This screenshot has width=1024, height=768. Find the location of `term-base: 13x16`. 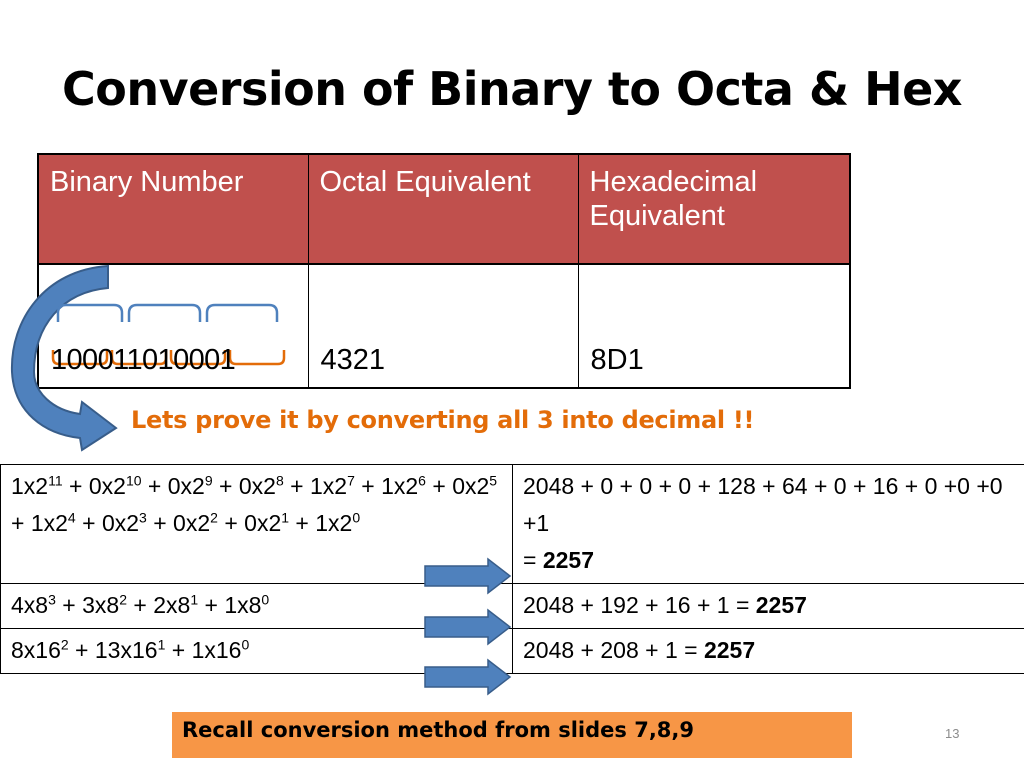

term-base: 13x16 is located at coordinates (126, 650).